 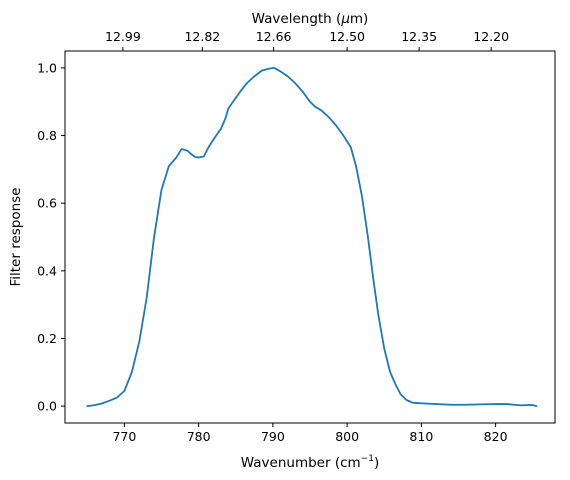 I want to click on x-tick-label: 770, so click(x=124, y=436).